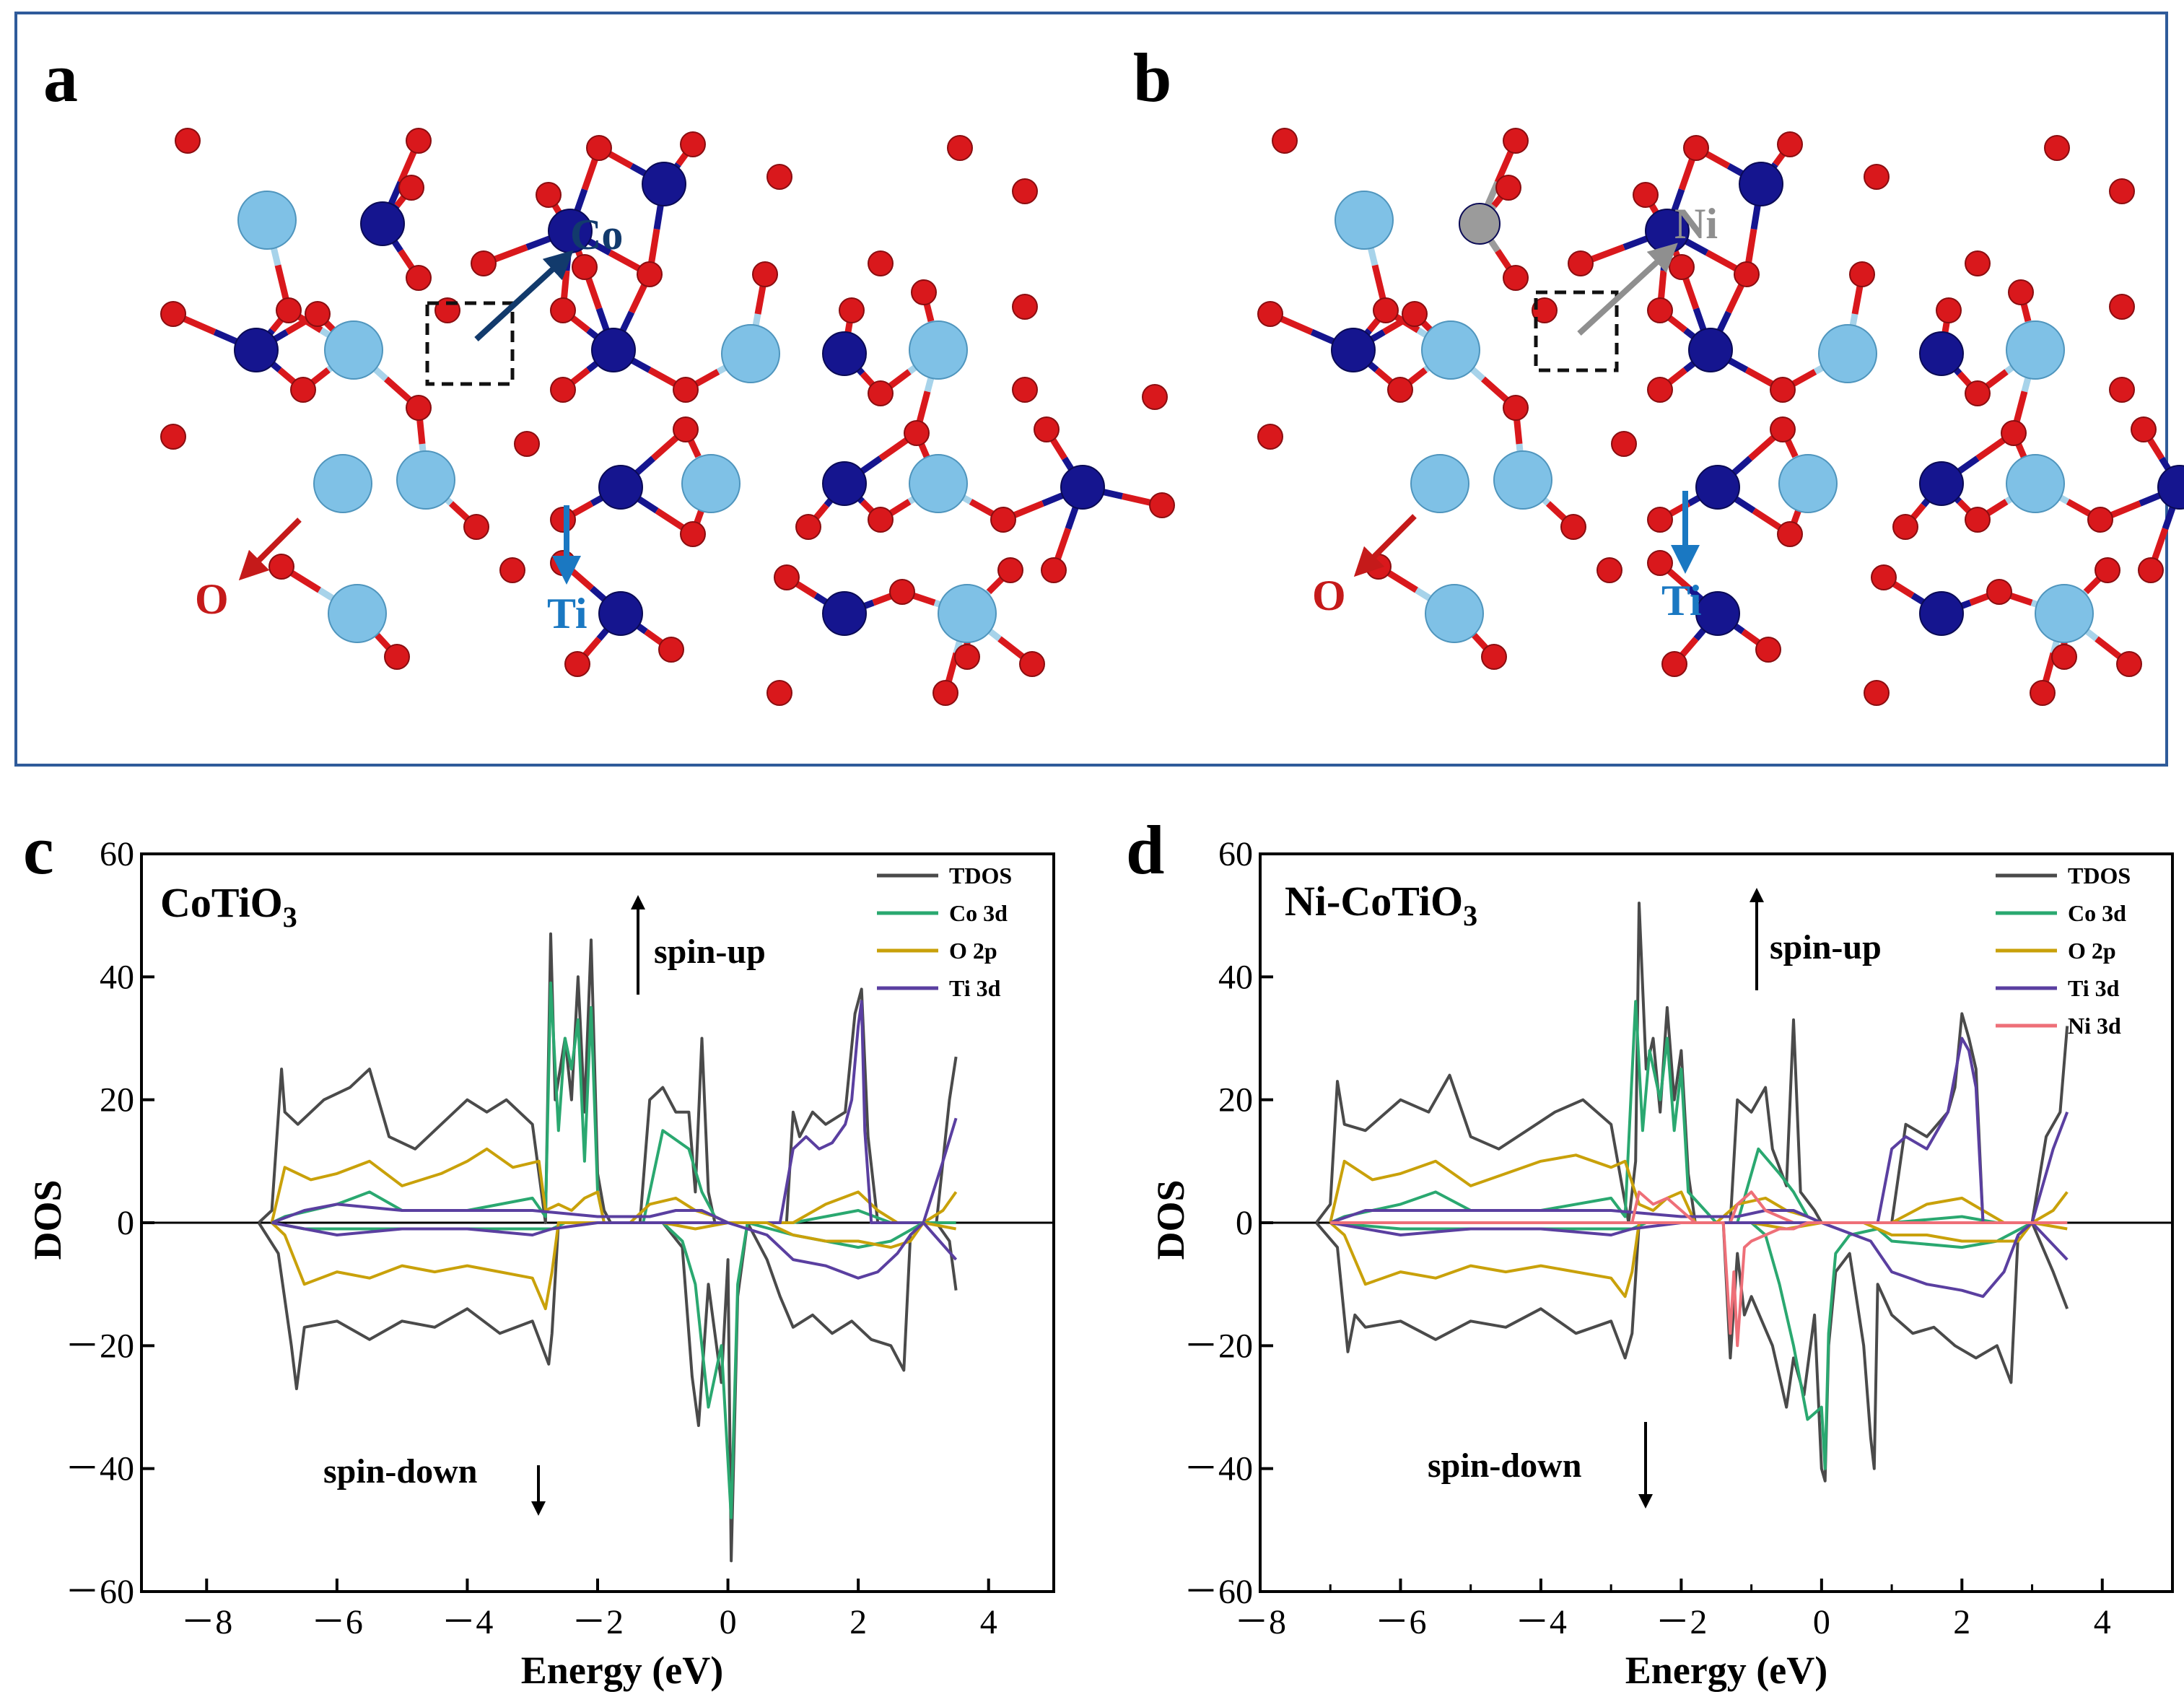 This screenshot has width=2184, height=1702. What do you see at coordinates (1681, 600) in the screenshot?
I see `label-ti-b: Ti` at bounding box center [1681, 600].